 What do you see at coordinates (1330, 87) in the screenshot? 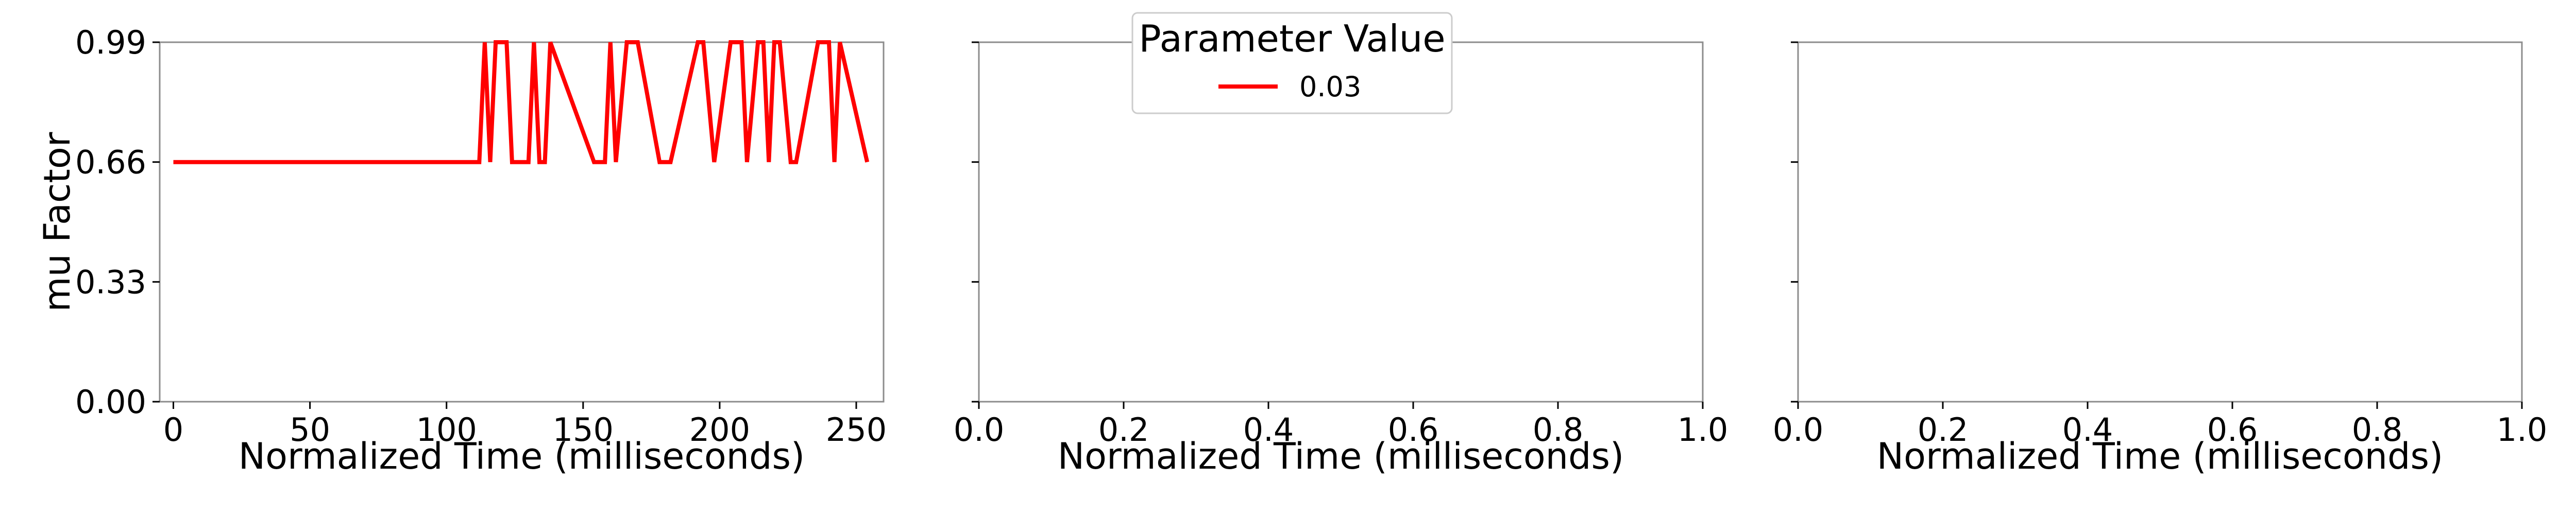
I see `legend-entry-label: 0.03` at bounding box center [1330, 87].